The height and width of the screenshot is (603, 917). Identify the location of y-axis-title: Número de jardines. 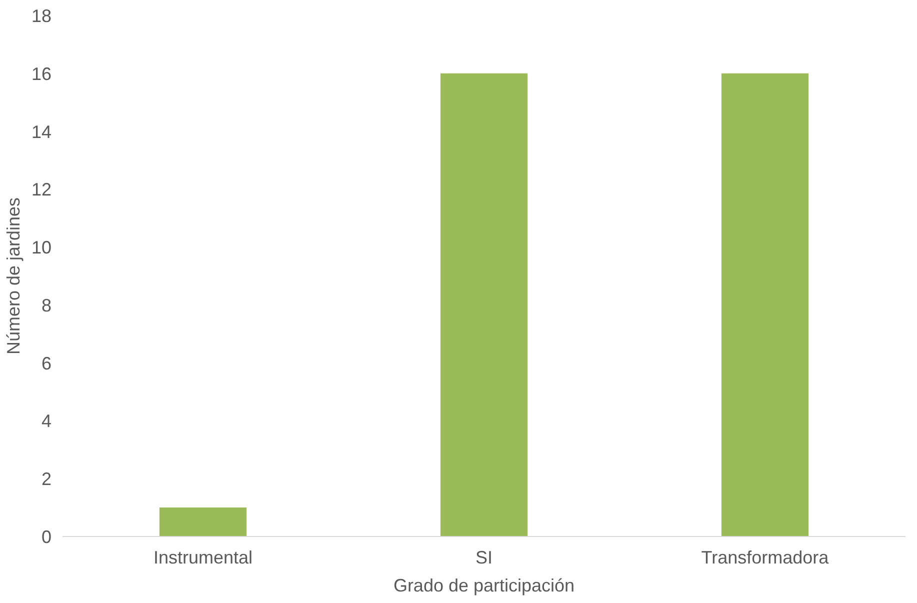
(13, 276).